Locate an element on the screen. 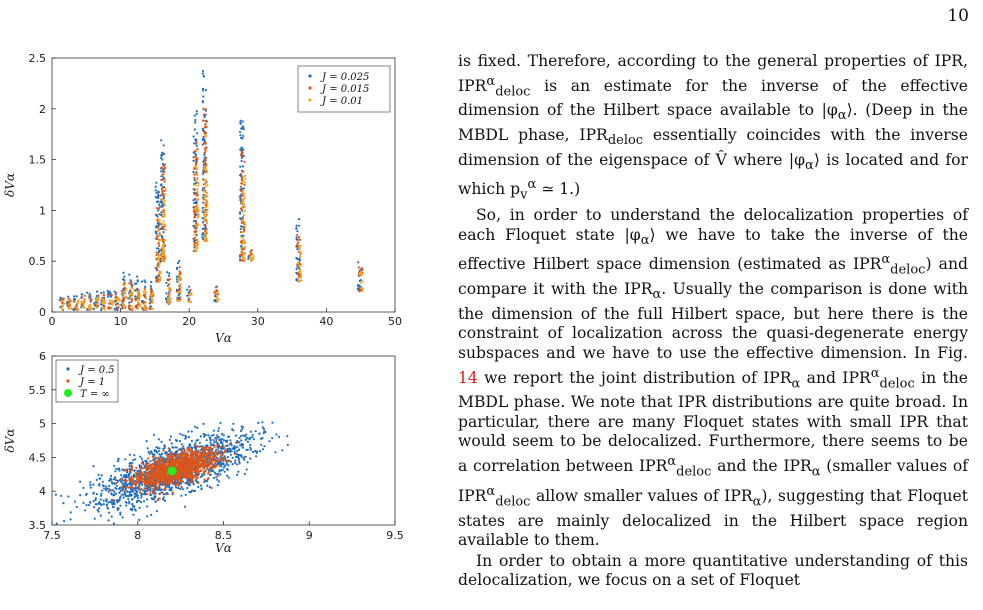 This screenshot has width=983, height=610. x-tick-label: 40 is located at coordinates (326, 321).